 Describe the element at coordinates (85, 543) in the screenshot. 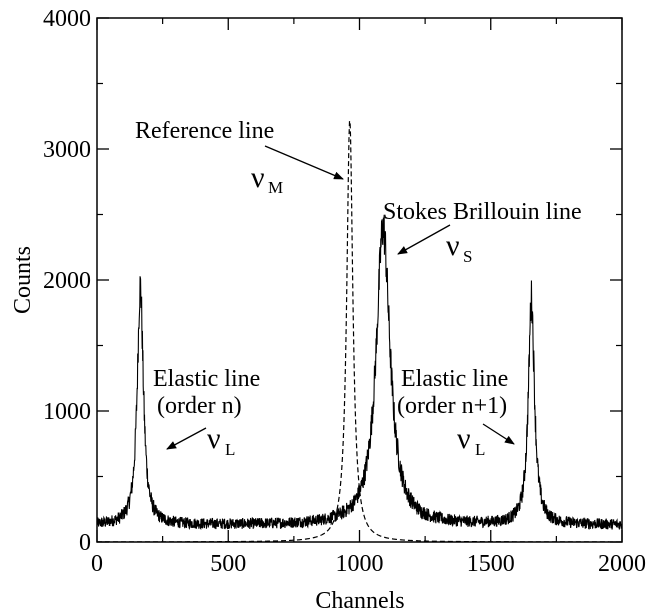

I see `y-tick-label-0: 0` at that location.